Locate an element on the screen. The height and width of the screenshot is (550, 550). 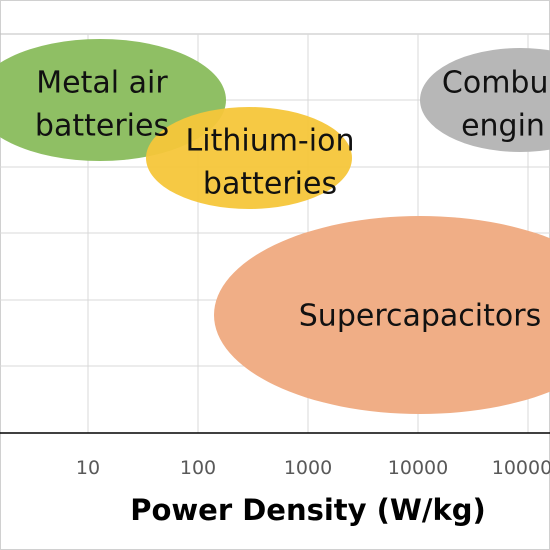
region-label: engin is located at coordinates (503, 126).